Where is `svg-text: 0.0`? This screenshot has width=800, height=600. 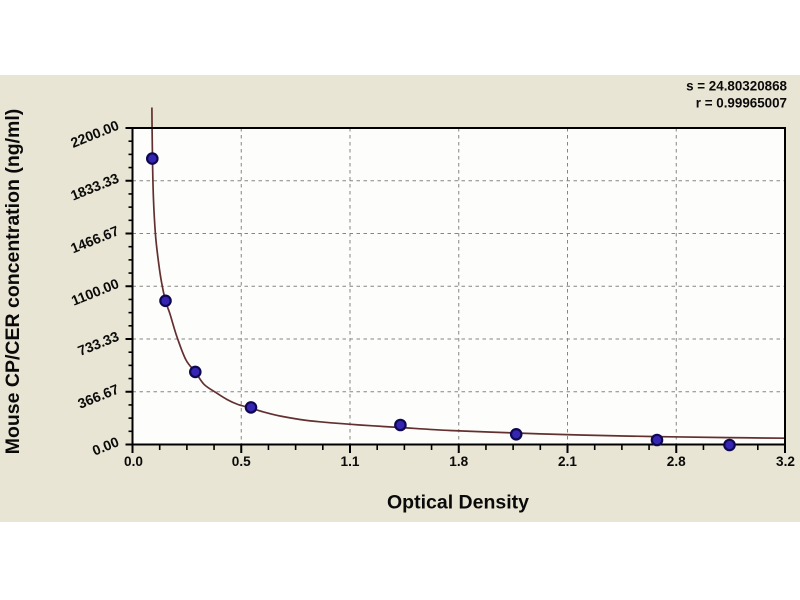 svg-text: 0.0 is located at coordinates (133, 461).